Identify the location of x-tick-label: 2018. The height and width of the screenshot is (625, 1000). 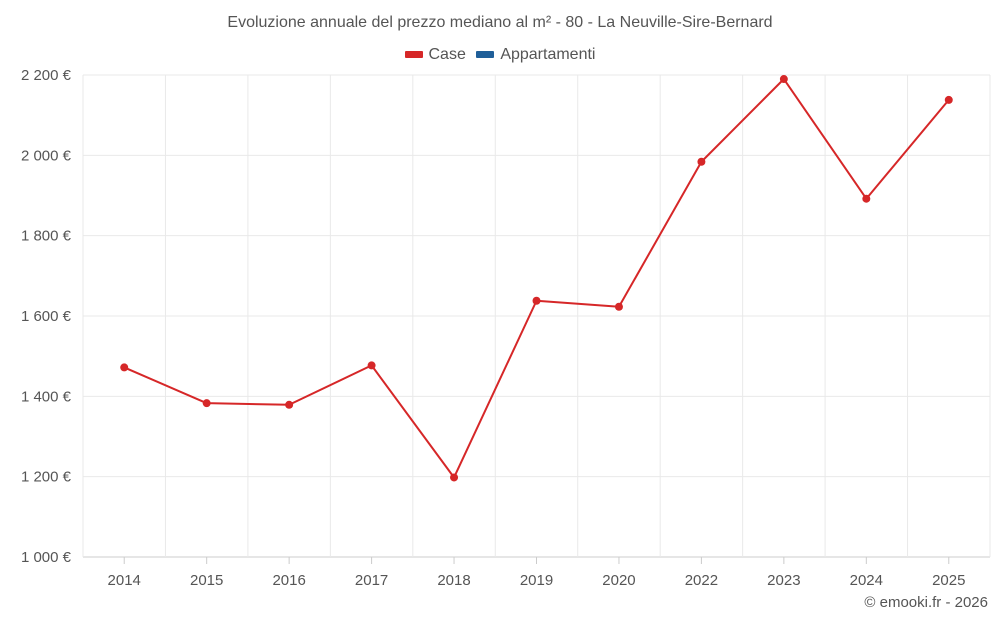
(453, 580).